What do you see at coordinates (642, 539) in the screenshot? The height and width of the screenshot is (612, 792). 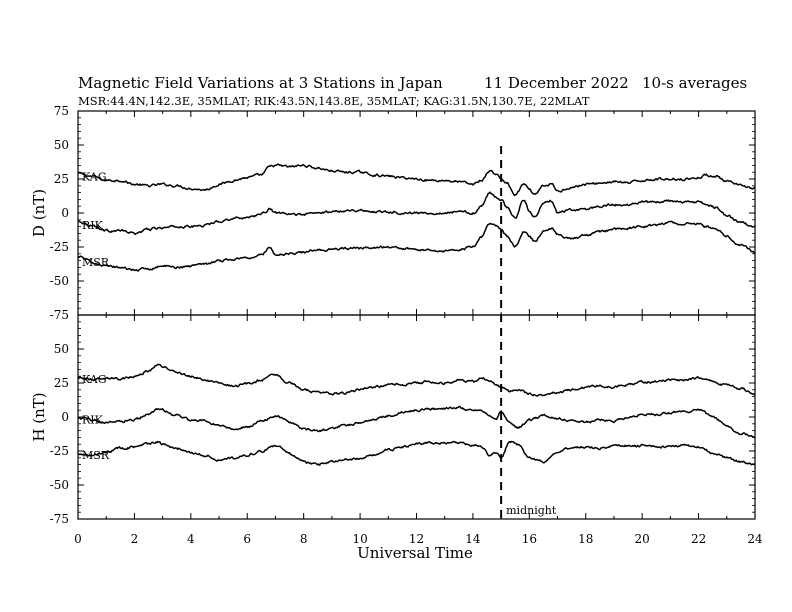 I see `x-tick-label: 20` at bounding box center [642, 539].